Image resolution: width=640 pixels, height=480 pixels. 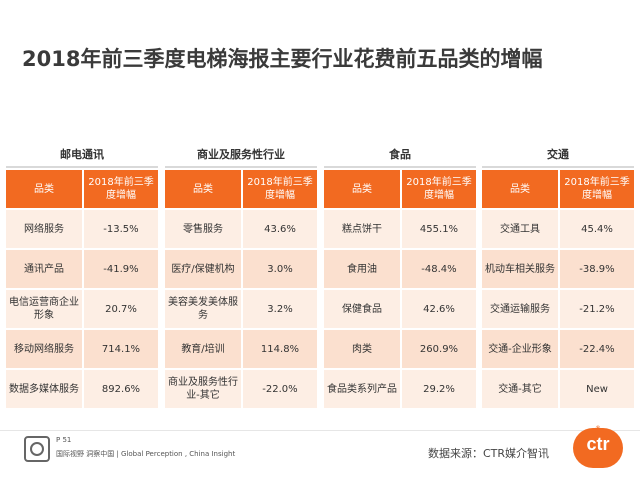 What do you see at coordinates (521, 388) in the screenshot?
I see `cell-item: 交通-其它` at bounding box center [521, 388].